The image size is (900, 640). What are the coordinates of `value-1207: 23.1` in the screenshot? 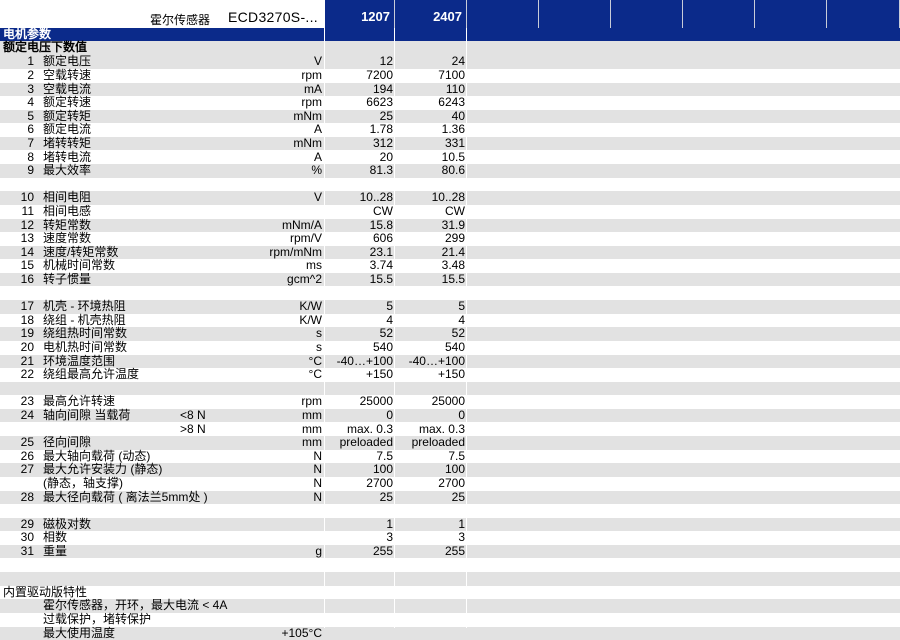 It's located at (359, 253).